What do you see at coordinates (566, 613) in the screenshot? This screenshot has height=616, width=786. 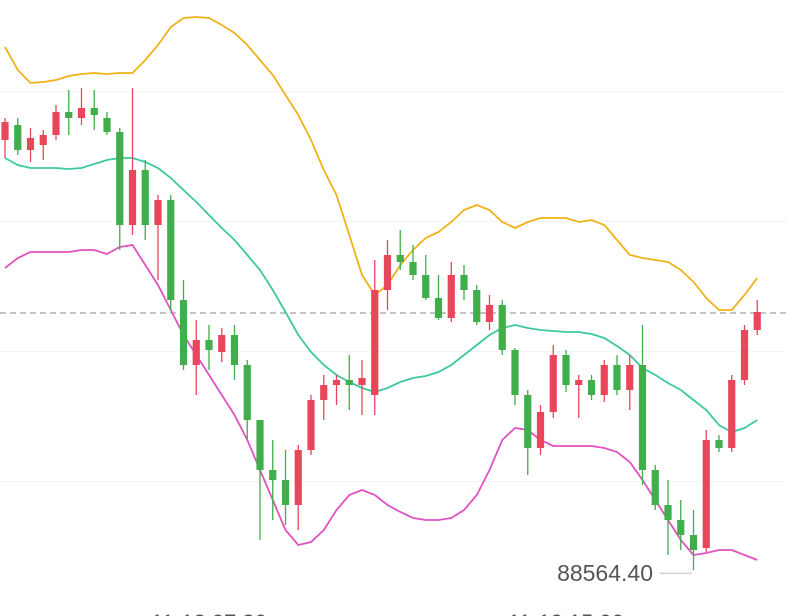 I see `x-tick-label: 11-12 15:00` at bounding box center [566, 613].